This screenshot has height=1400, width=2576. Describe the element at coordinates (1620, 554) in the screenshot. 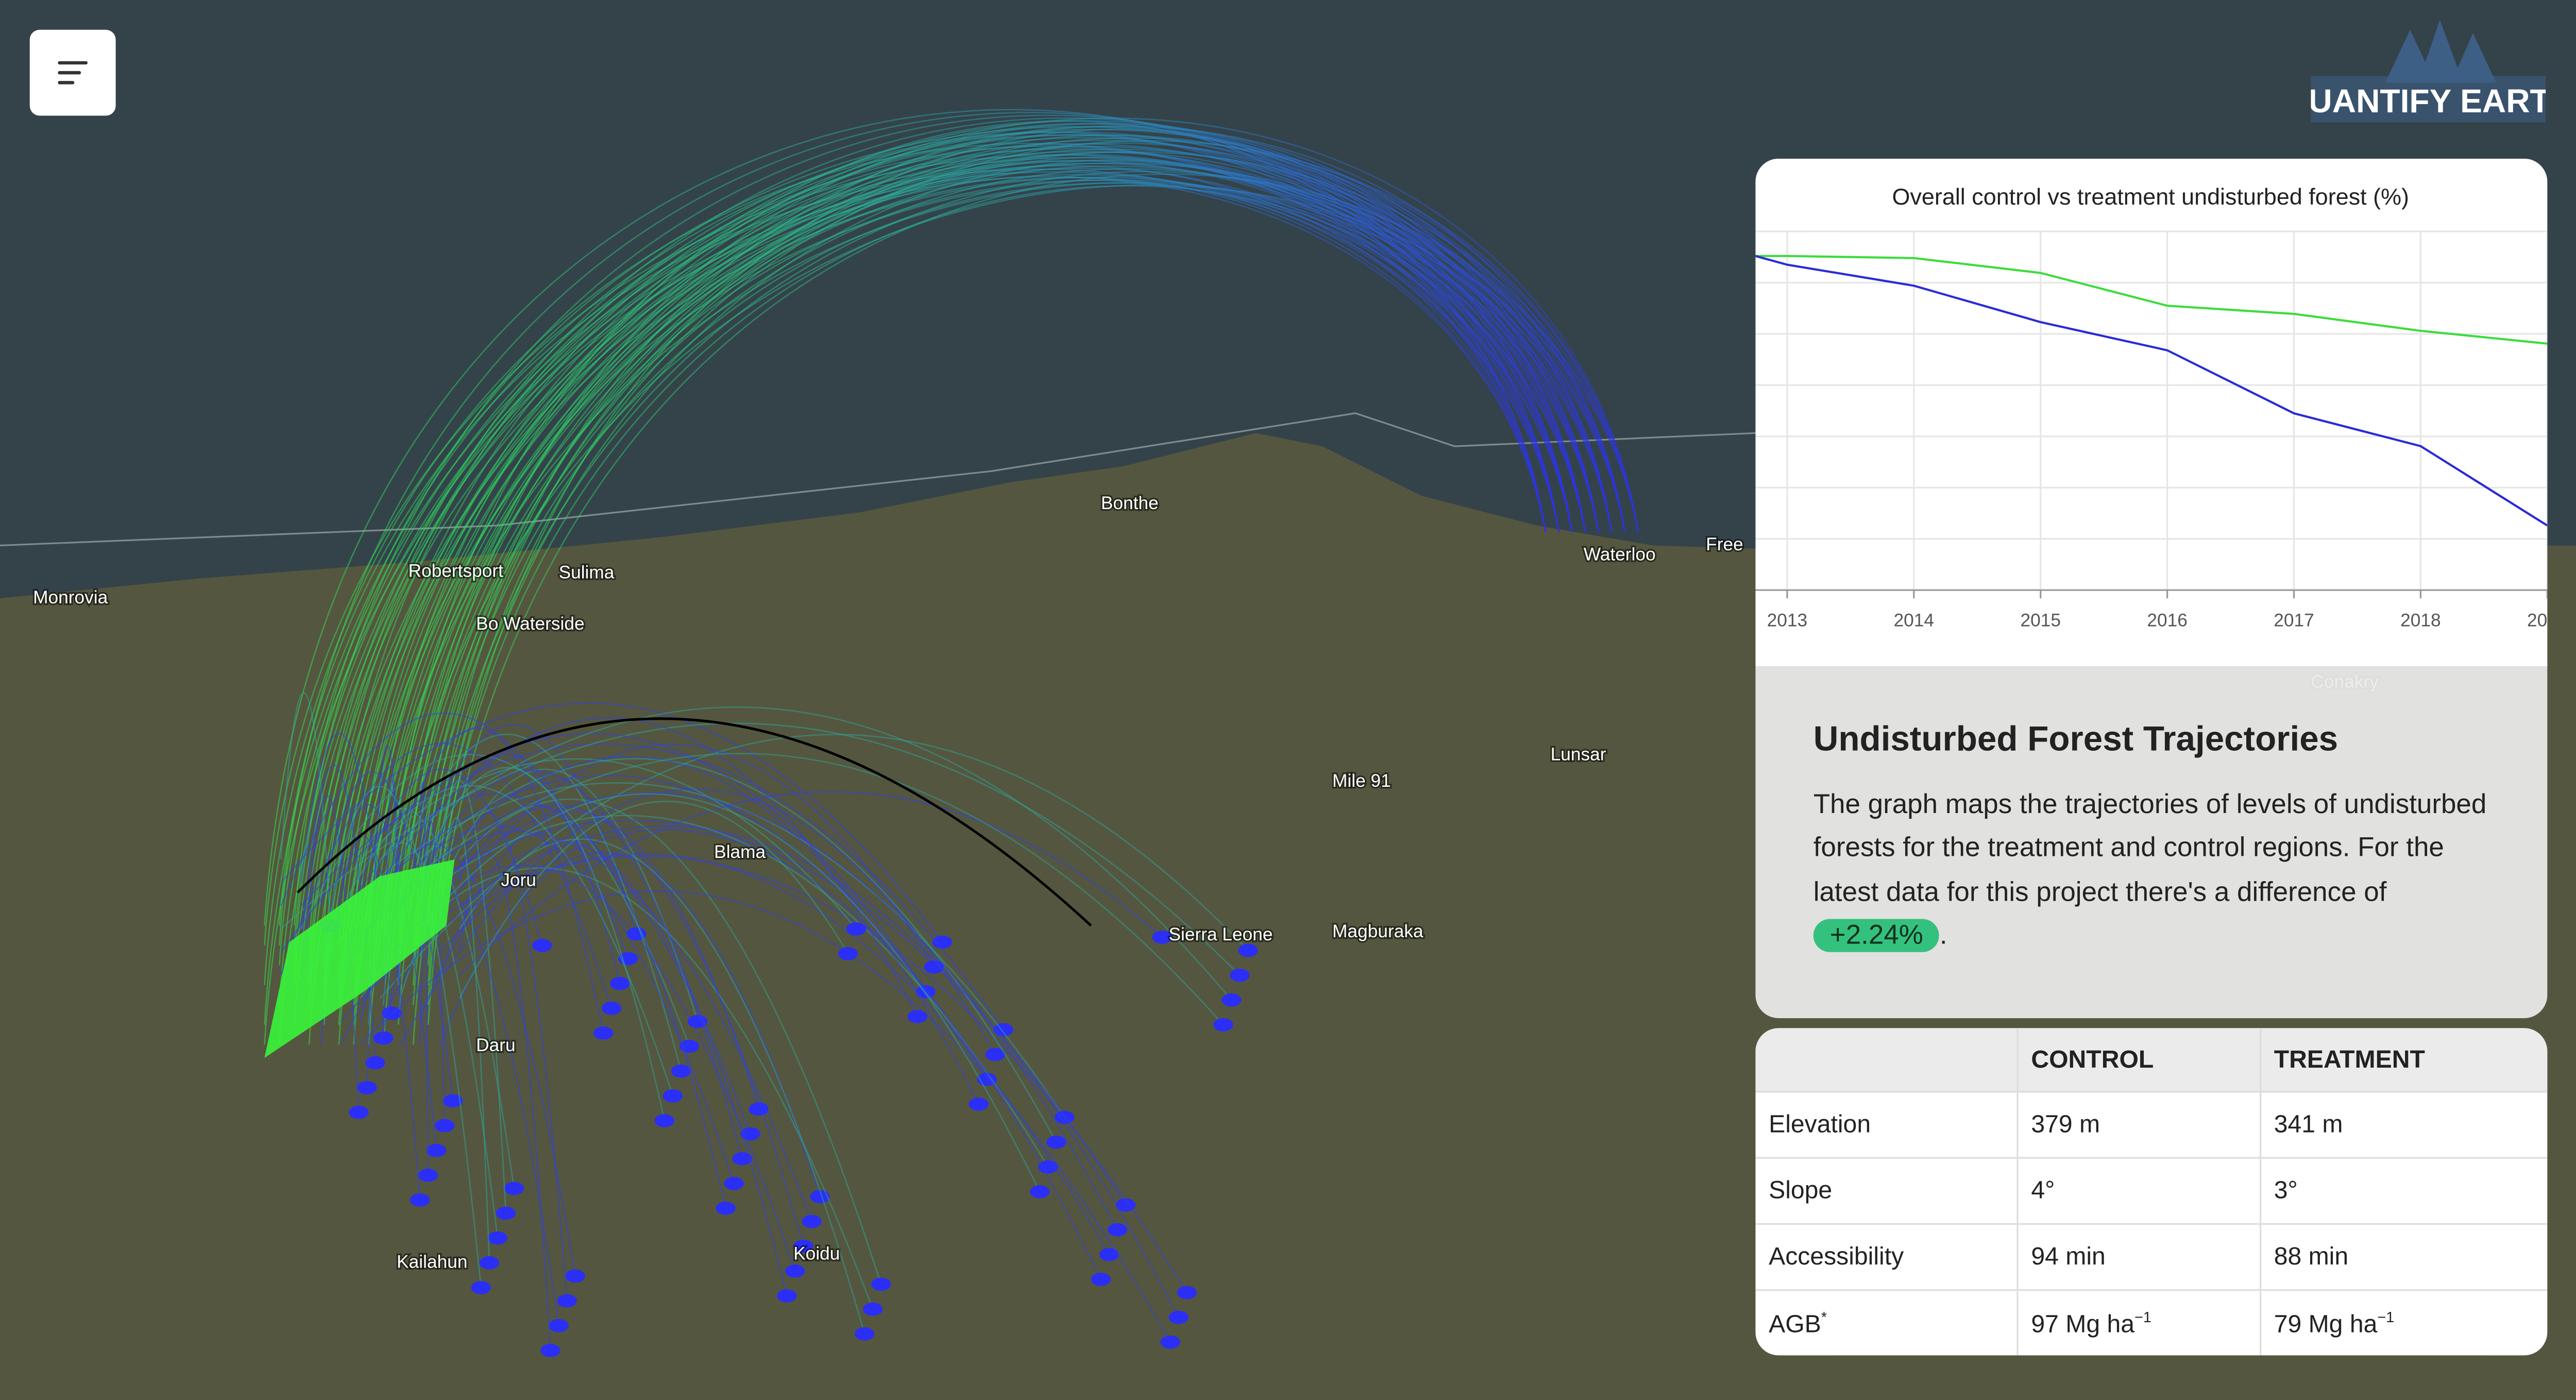

I see `map-label: Waterloo` at that location.